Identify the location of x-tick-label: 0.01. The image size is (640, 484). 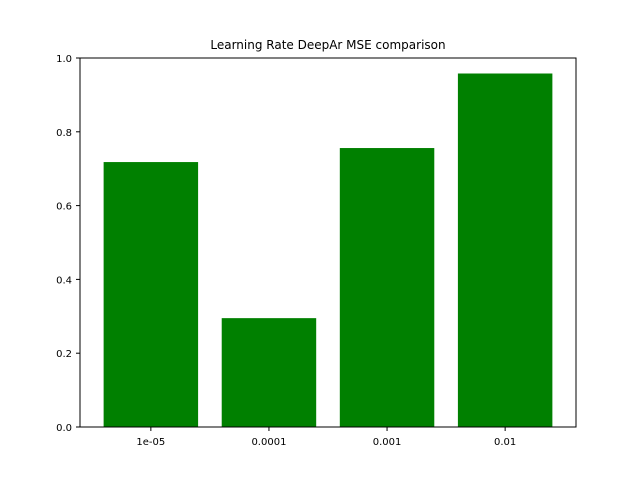
(505, 442).